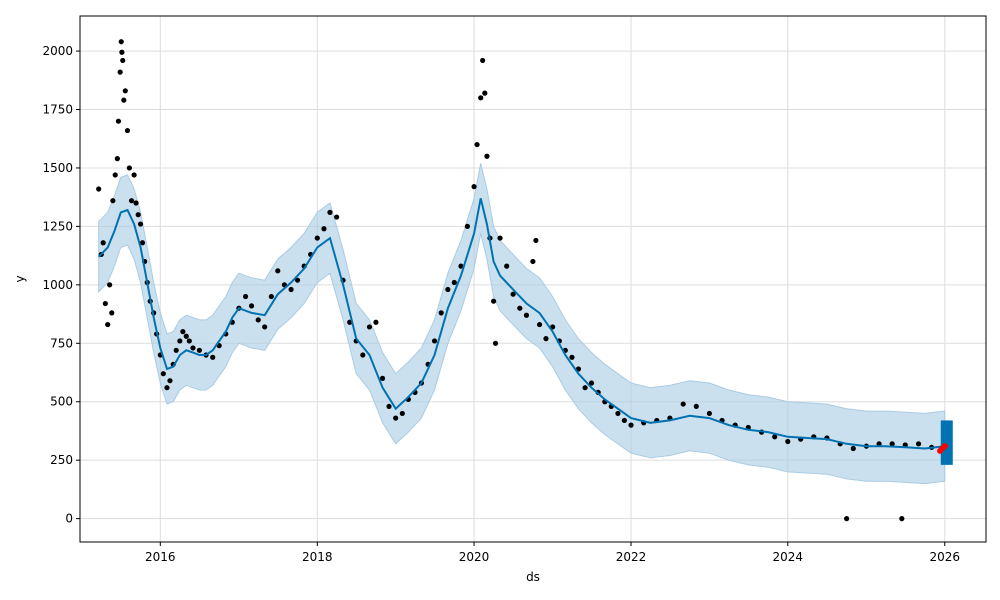 This screenshot has height=600, width=1000. Describe the element at coordinates (20, 278) in the screenshot. I see `y-axis-label: y` at that location.